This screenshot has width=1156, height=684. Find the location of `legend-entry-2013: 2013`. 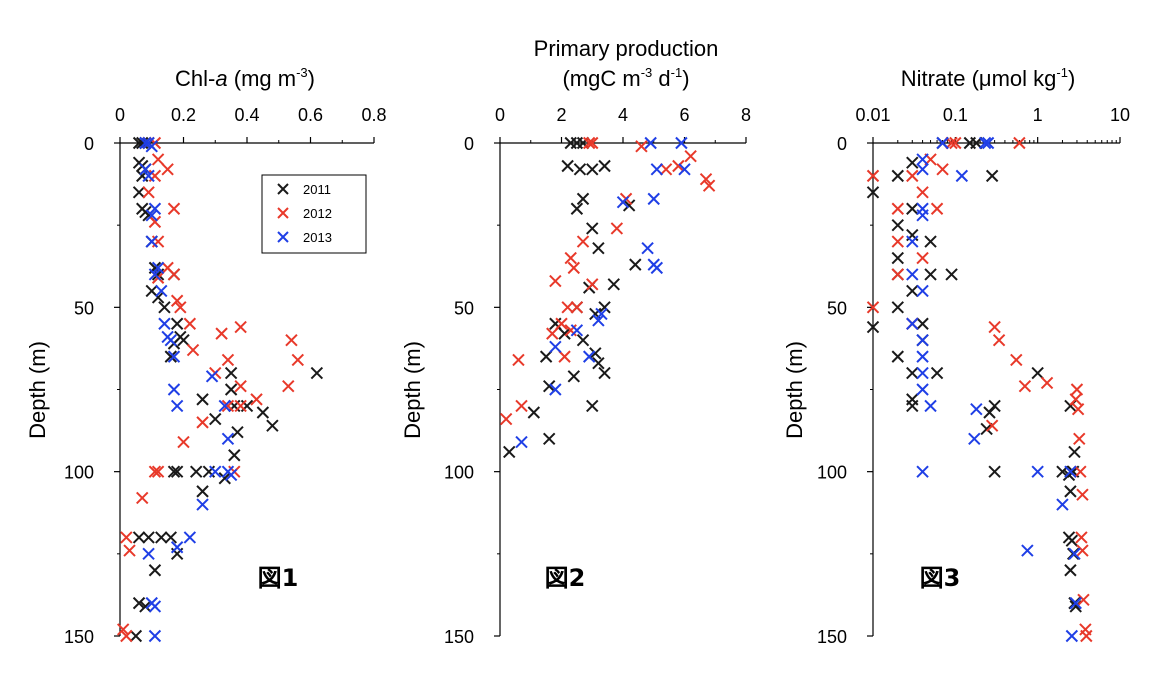

legend-entry-2013: 2013 is located at coordinates (304, 237).